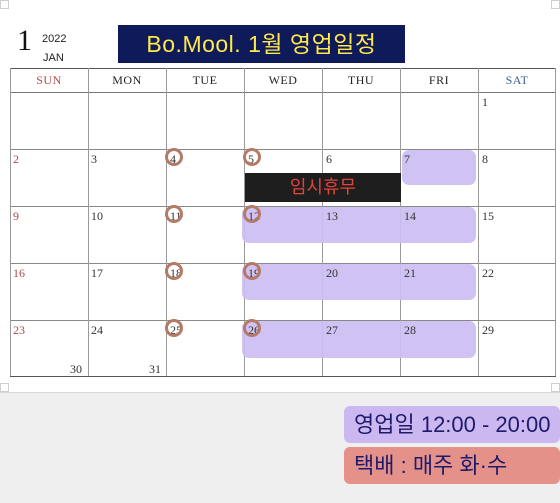  I want to click on month-abbr-label: JAN, so click(53, 58).